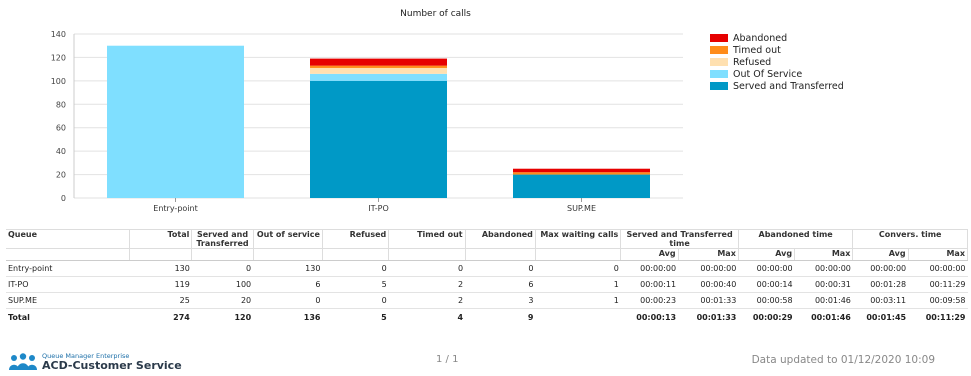 The width and height of the screenshot is (971, 376). I want to click on logo-icon, so click(23, 361).